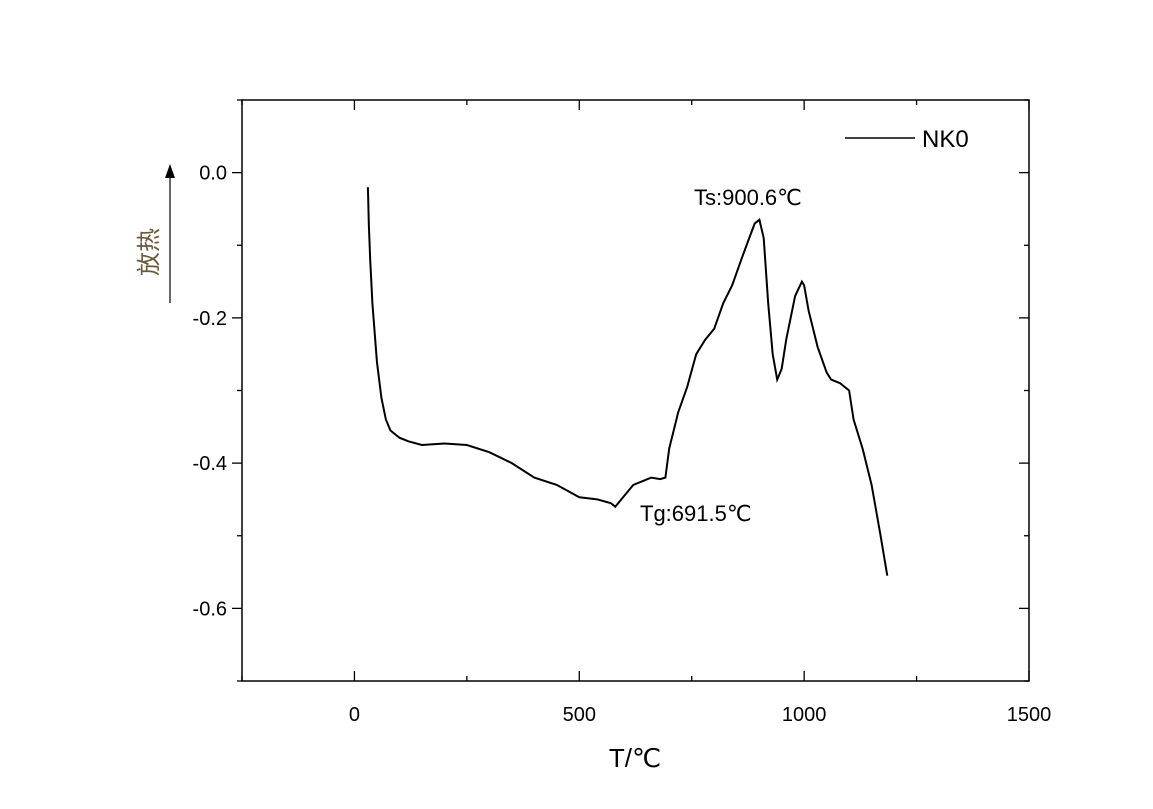 Image resolution: width=1153 pixels, height=809 pixels. Describe the element at coordinates (1029, 715) in the screenshot. I see `x-tick-label-1500: 1500` at that location.